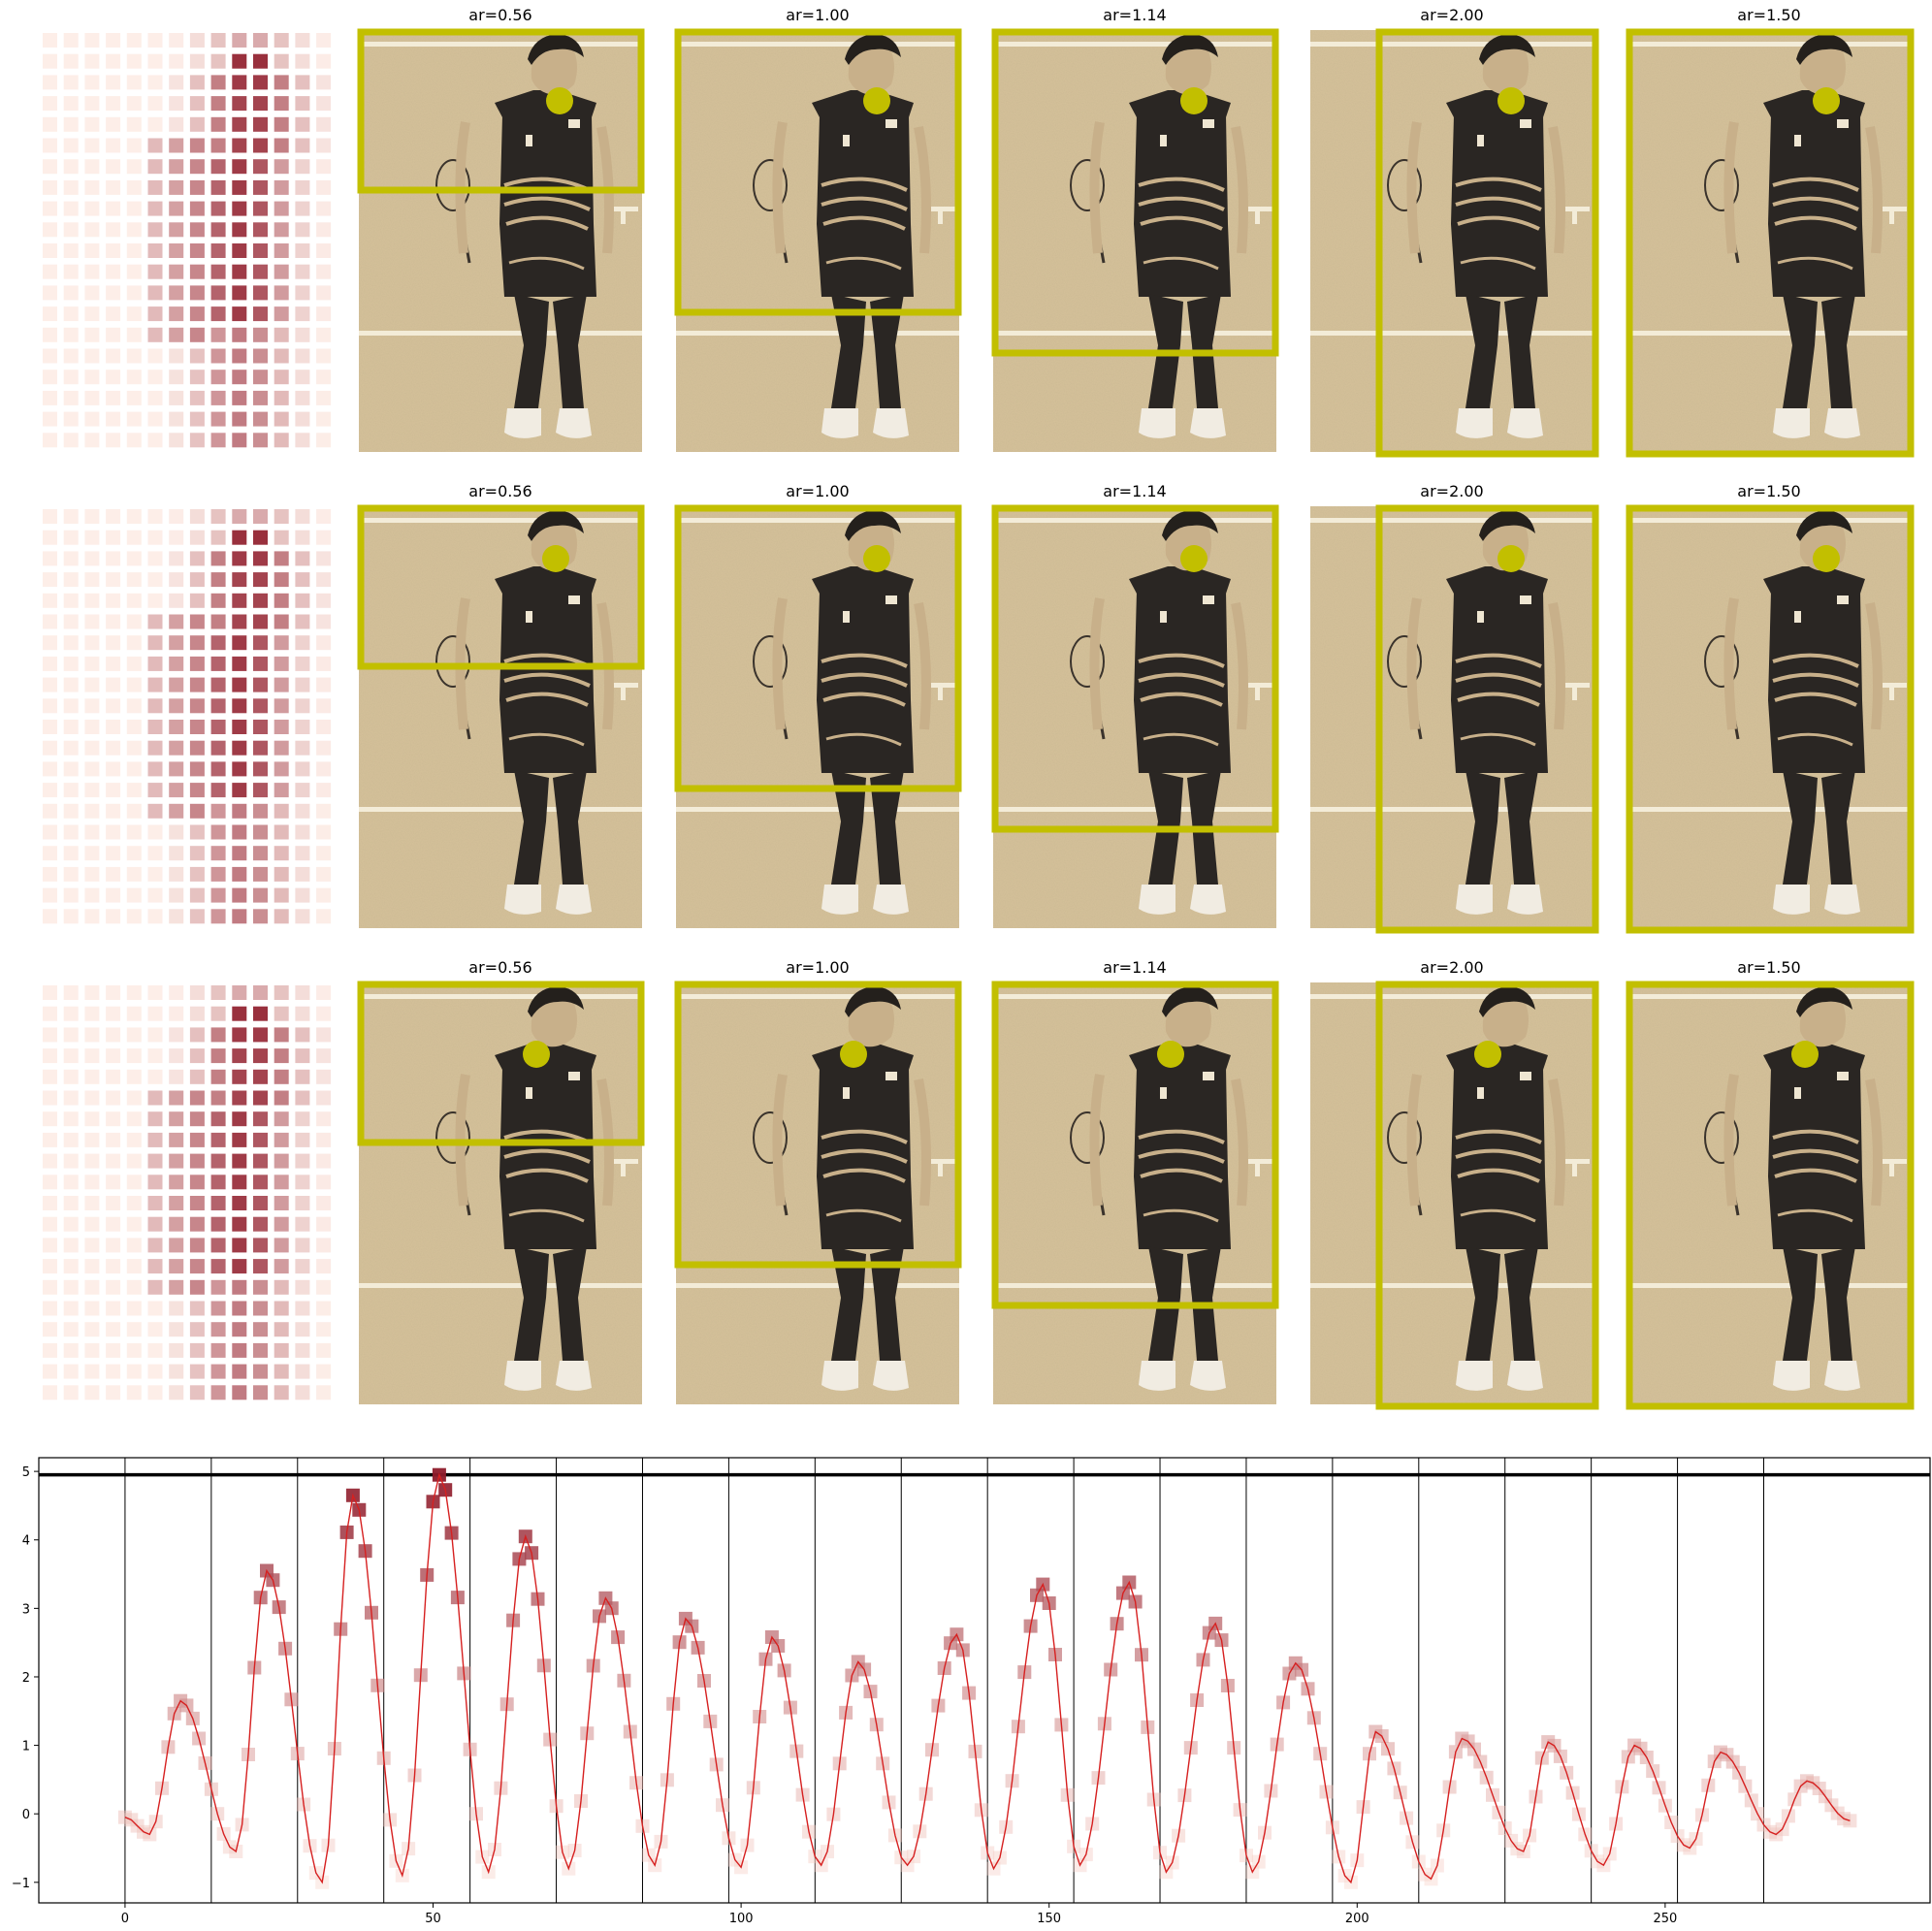 Image resolution: width=1932 pixels, height=1931 pixels. I want to click on panel-title: ar=0.56, so click(499, 491).